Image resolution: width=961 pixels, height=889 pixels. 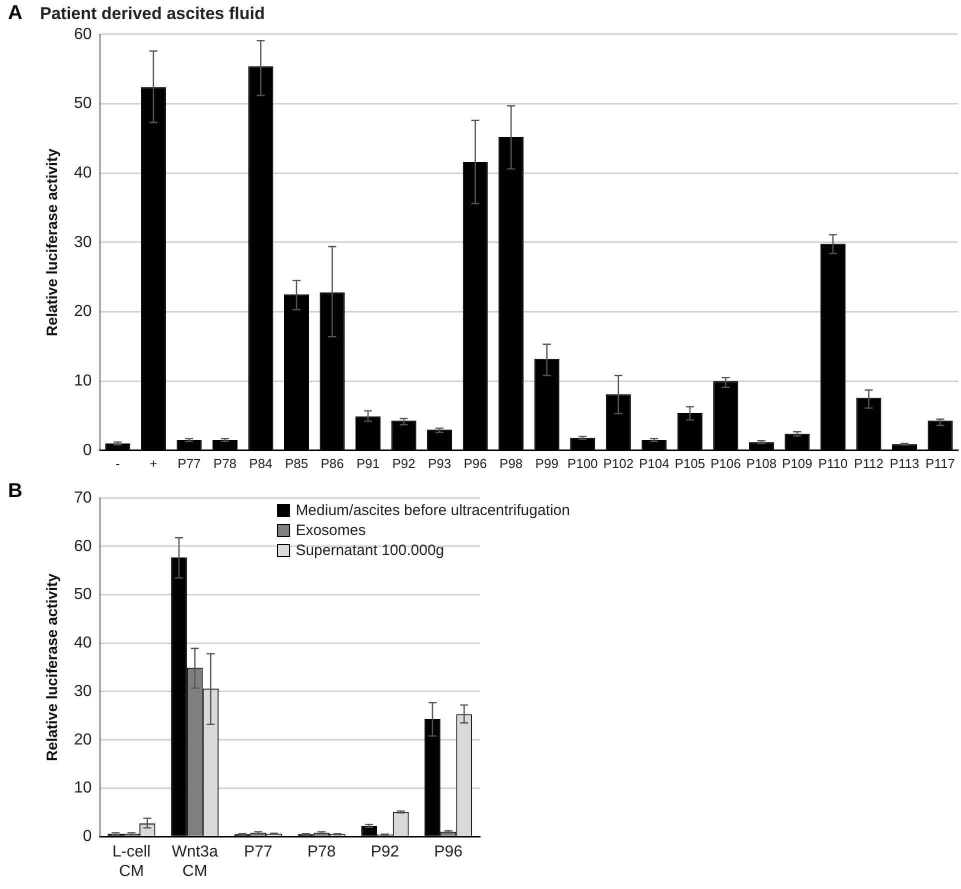 I want to click on x-tick-label: P105, so click(x=690, y=463).